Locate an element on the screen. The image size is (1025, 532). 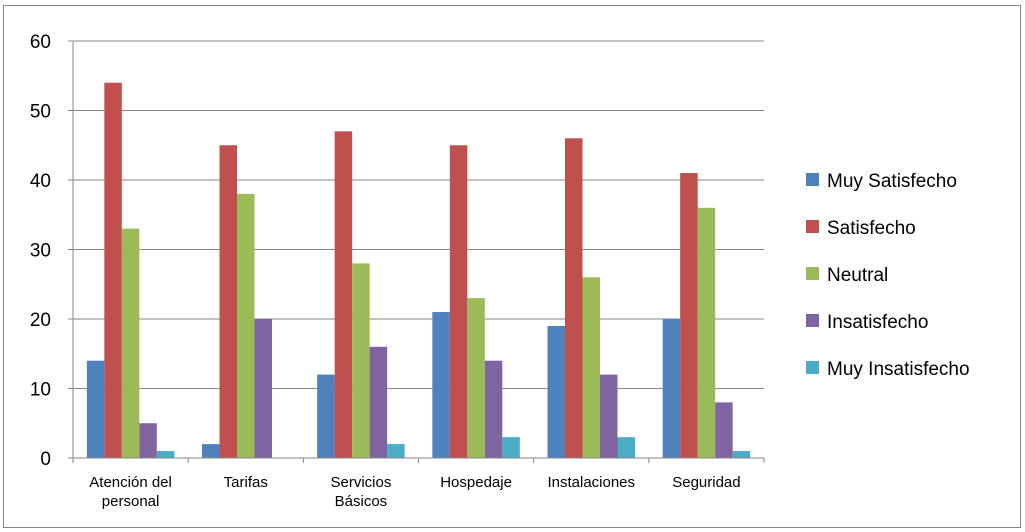
y-tick-label: 50 is located at coordinates (40, 112).